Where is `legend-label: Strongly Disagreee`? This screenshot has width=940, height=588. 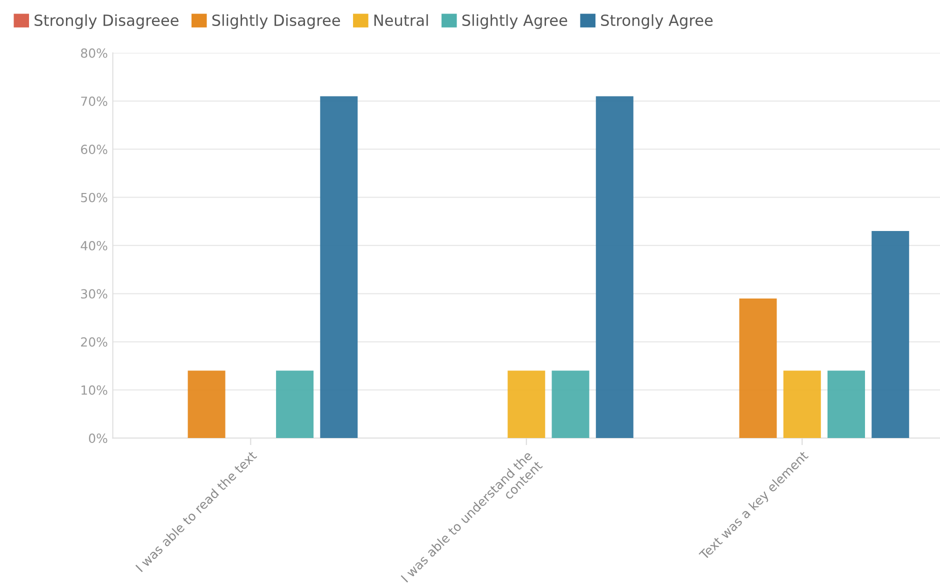 legend-label: Strongly Disagreee is located at coordinates (106, 21).